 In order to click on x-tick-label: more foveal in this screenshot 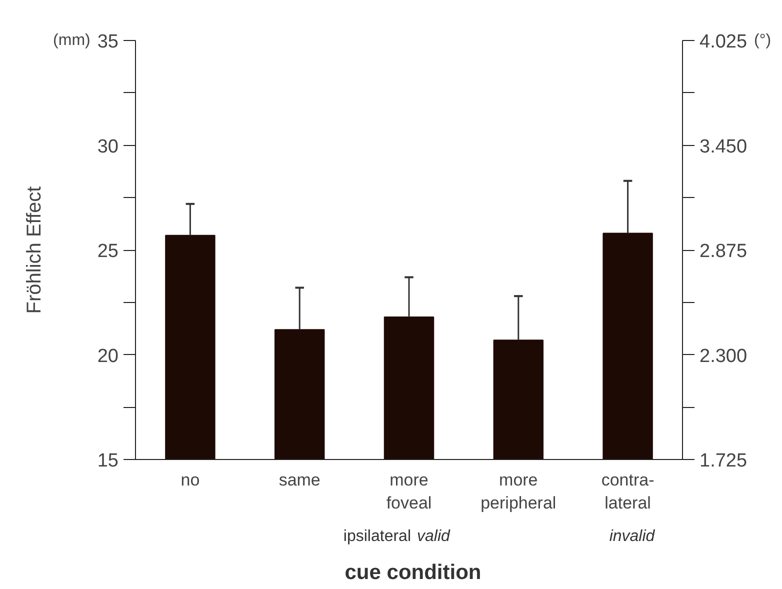, I will do `click(409, 491)`.